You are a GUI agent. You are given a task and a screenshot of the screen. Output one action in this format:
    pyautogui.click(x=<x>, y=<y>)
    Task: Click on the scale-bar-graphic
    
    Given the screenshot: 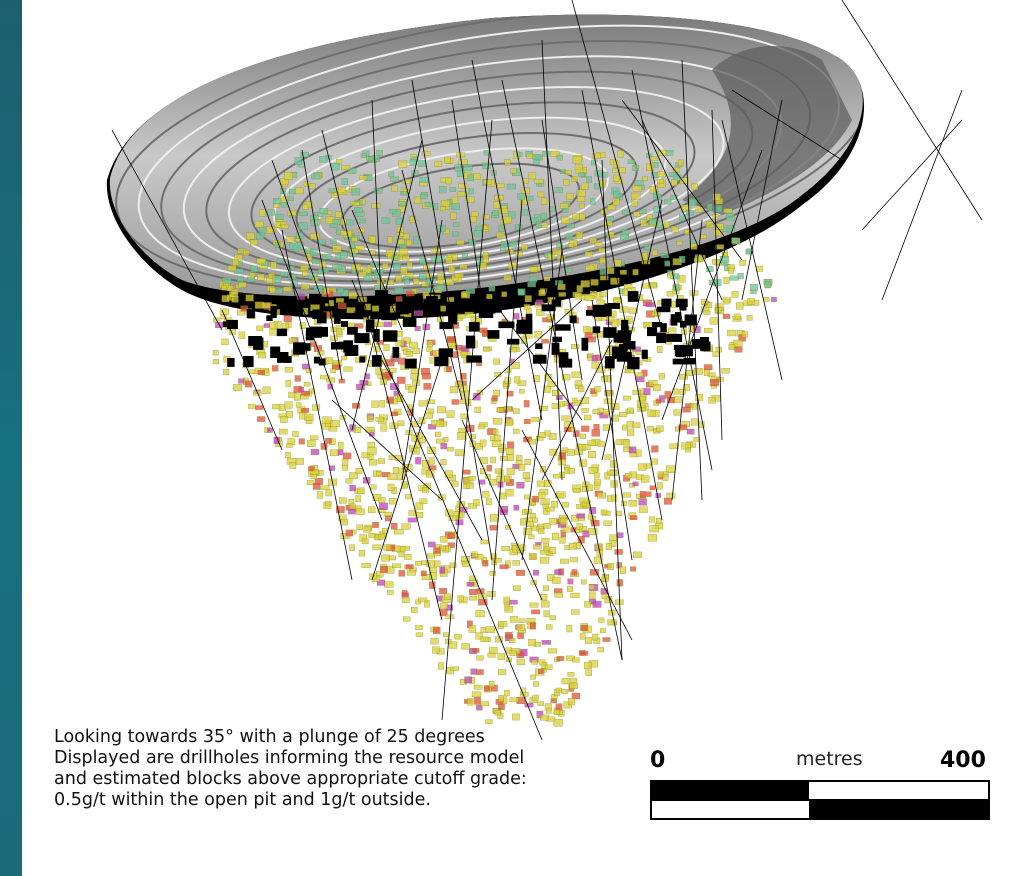 What is the action you would take?
    pyautogui.click(x=820, y=800)
    